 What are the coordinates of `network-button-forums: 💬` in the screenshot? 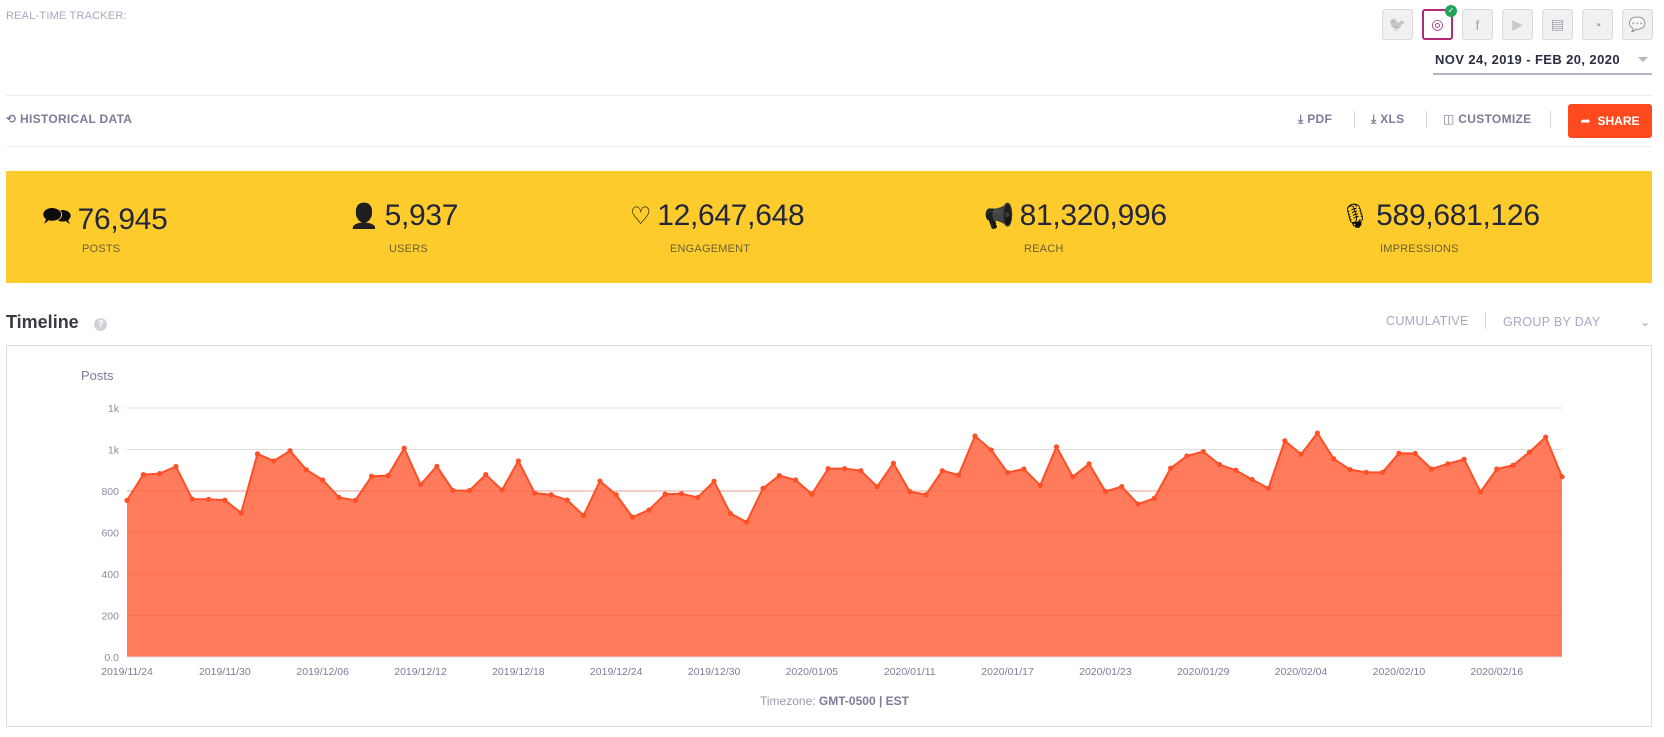 It's located at (1637, 24).